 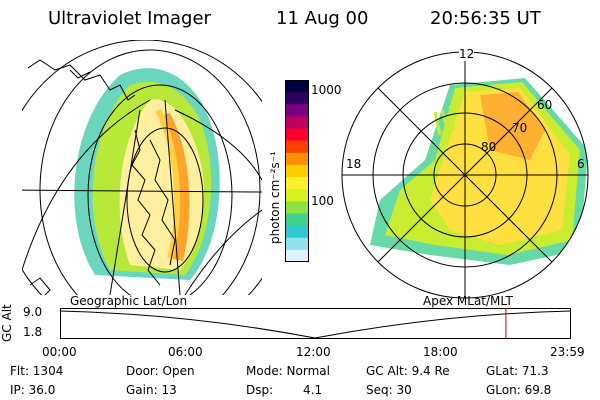 I want to click on mlt-12-label: 12, so click(x=467, y=54).